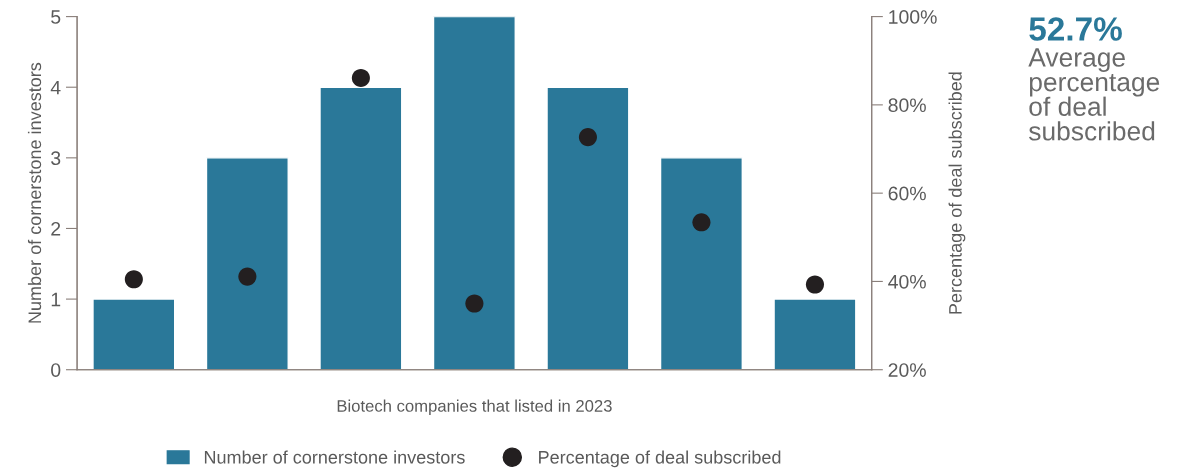 The height and width of the screenshot is (474, 1186). Describe the element at coordinates (56, 158) in the screenshot. I see `y-tick-label: 3` at that location.